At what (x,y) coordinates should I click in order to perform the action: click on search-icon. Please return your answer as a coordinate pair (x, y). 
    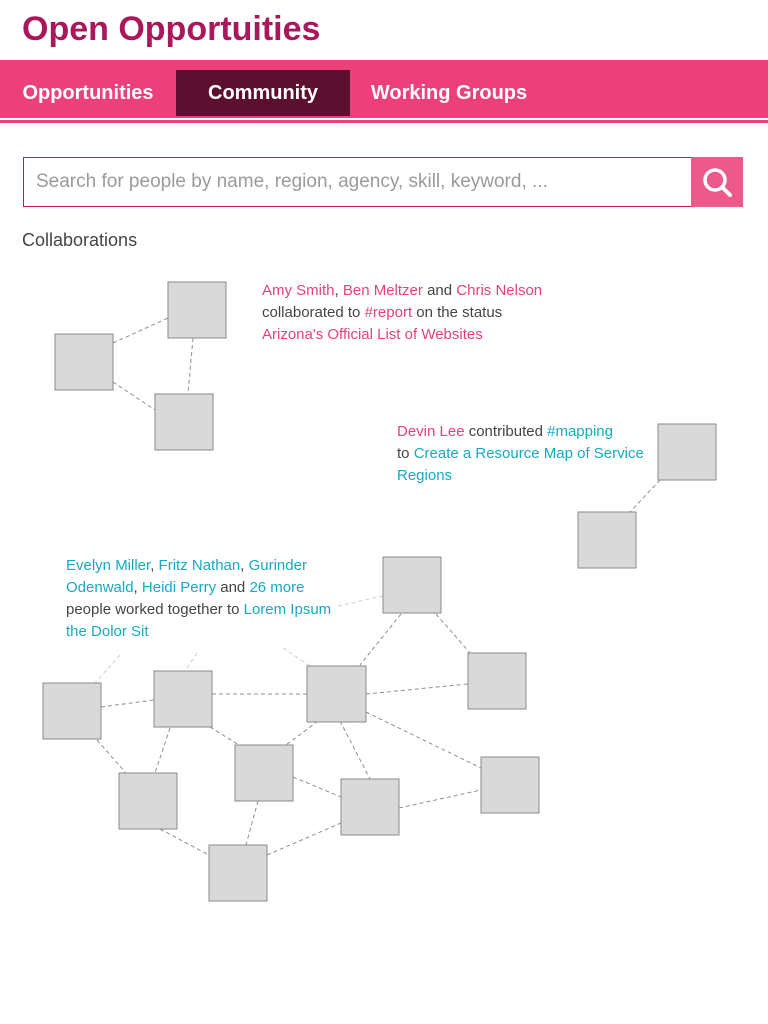
    Looking at the image, I should click on (717, 182).